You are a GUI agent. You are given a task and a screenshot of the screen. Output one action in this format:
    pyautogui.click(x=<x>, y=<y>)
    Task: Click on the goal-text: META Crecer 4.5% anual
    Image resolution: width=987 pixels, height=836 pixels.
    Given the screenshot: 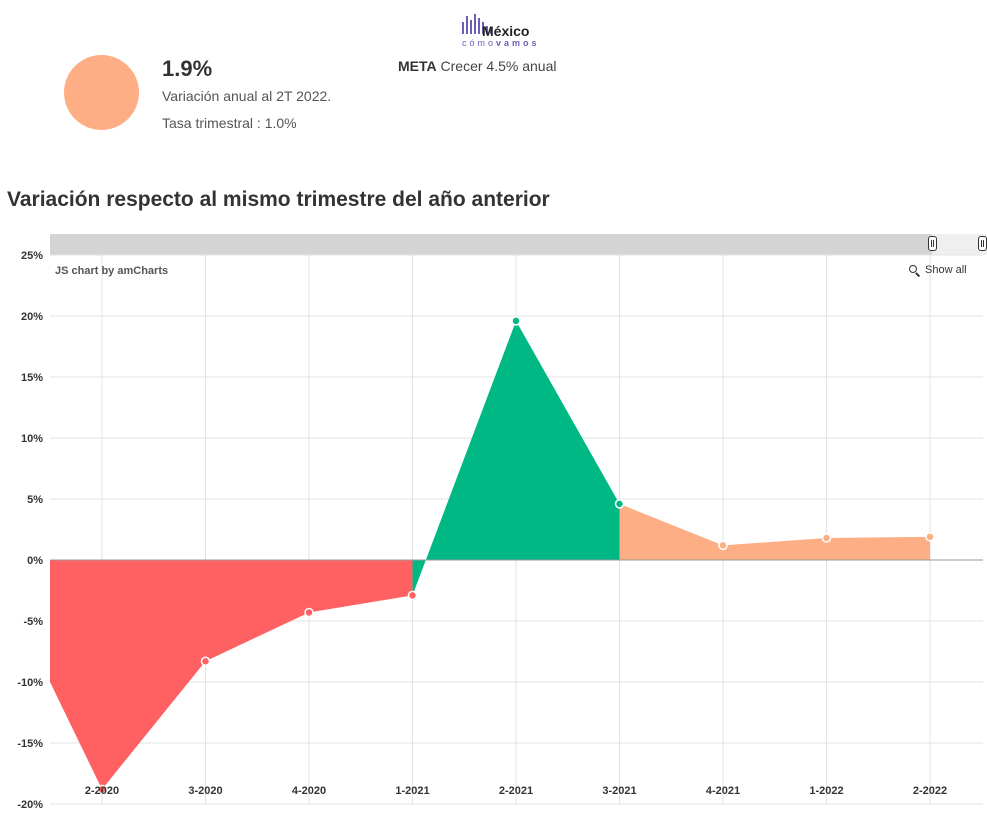 What is the action you would take?
    pyautogui.click(x=477, y=66)
    